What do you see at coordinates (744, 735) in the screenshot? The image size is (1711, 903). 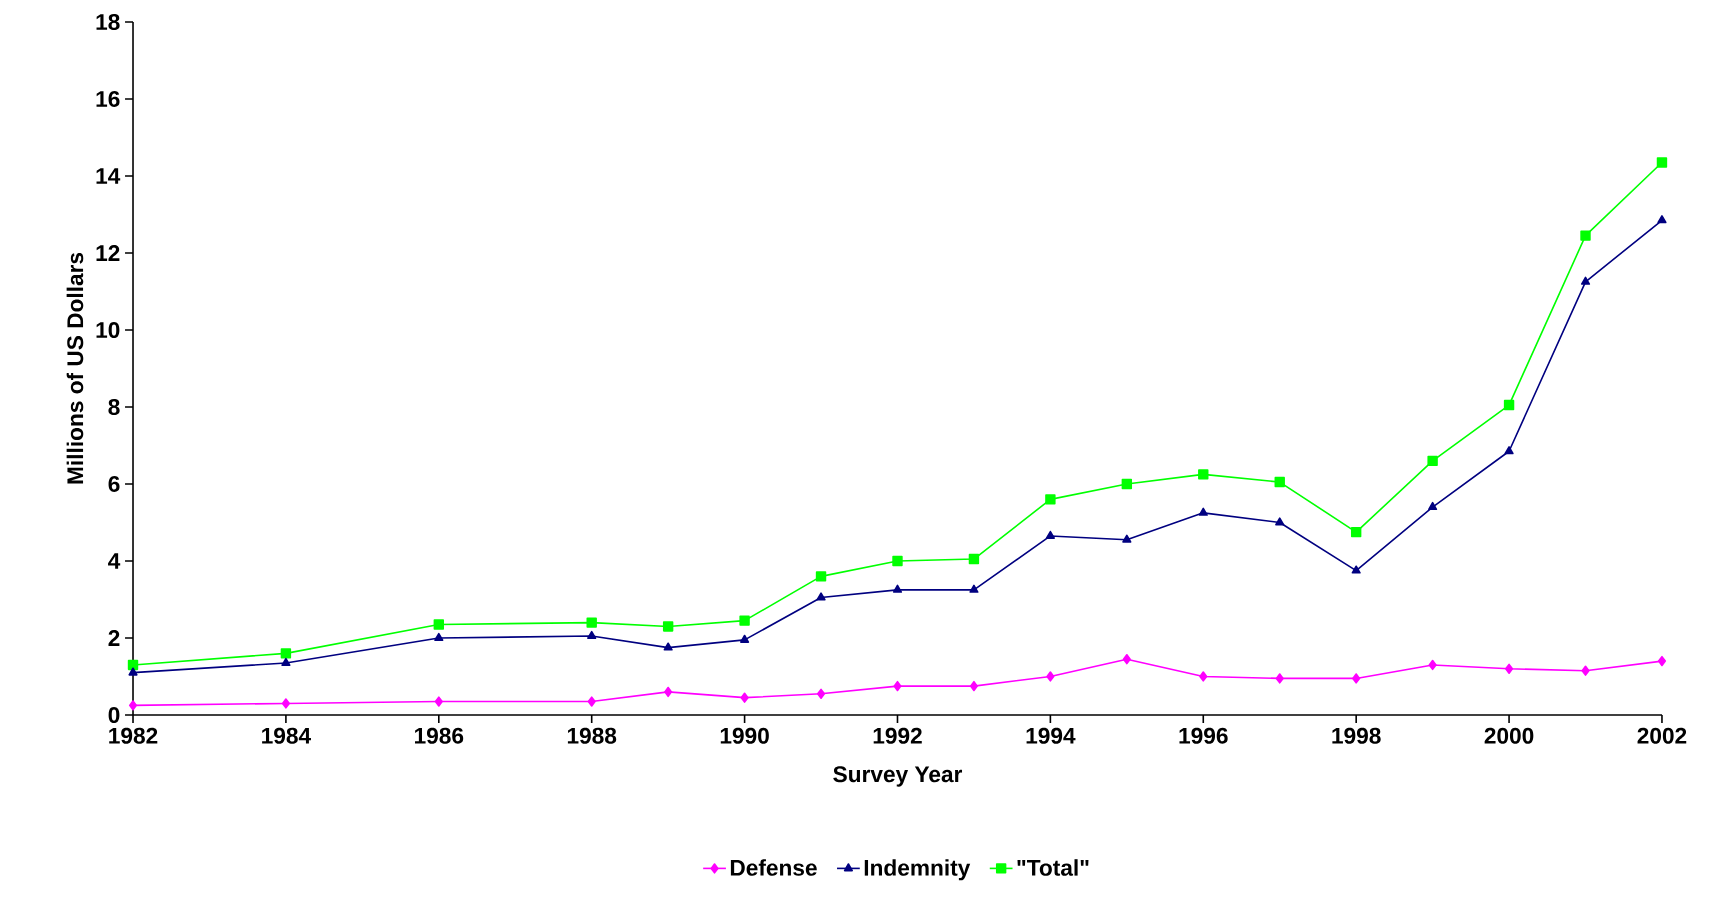 I see `x-tick-label: 1990` at bounding box center [744, 735].